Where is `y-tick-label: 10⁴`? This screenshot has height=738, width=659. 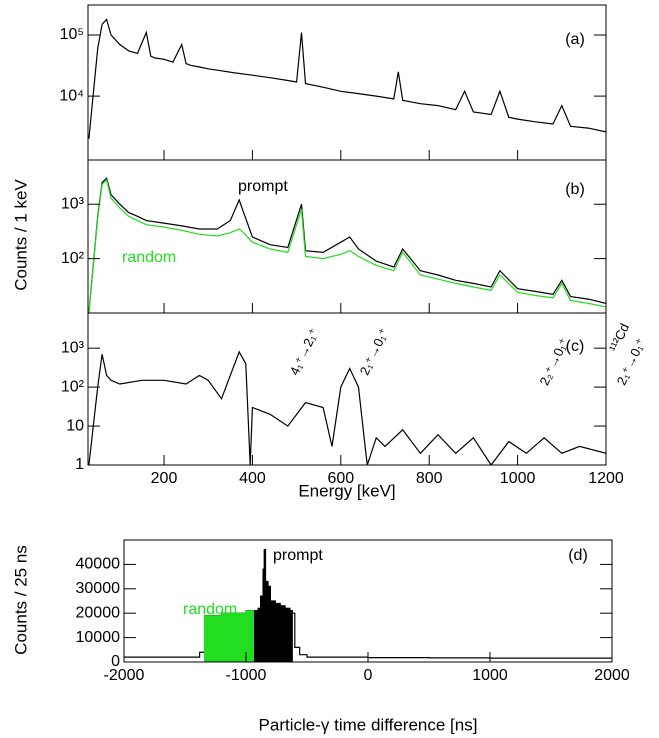
y-tick-label: 10⁴ is located at coordinates (71, 95).